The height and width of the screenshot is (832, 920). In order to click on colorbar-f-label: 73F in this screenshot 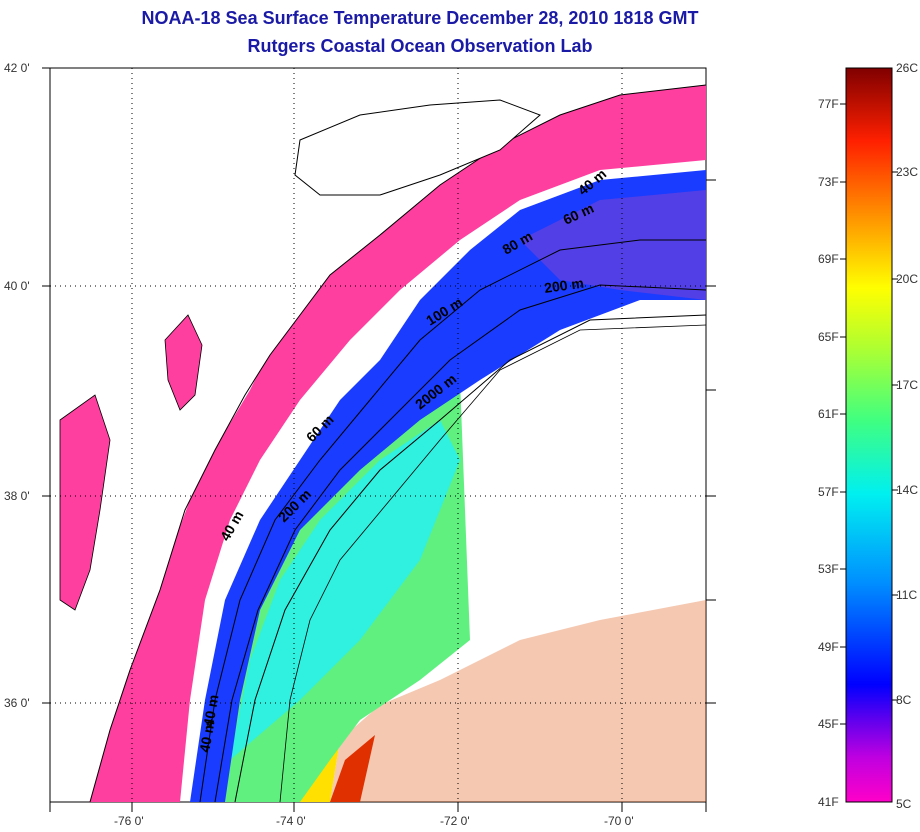, I will do `click(828, 182)`.